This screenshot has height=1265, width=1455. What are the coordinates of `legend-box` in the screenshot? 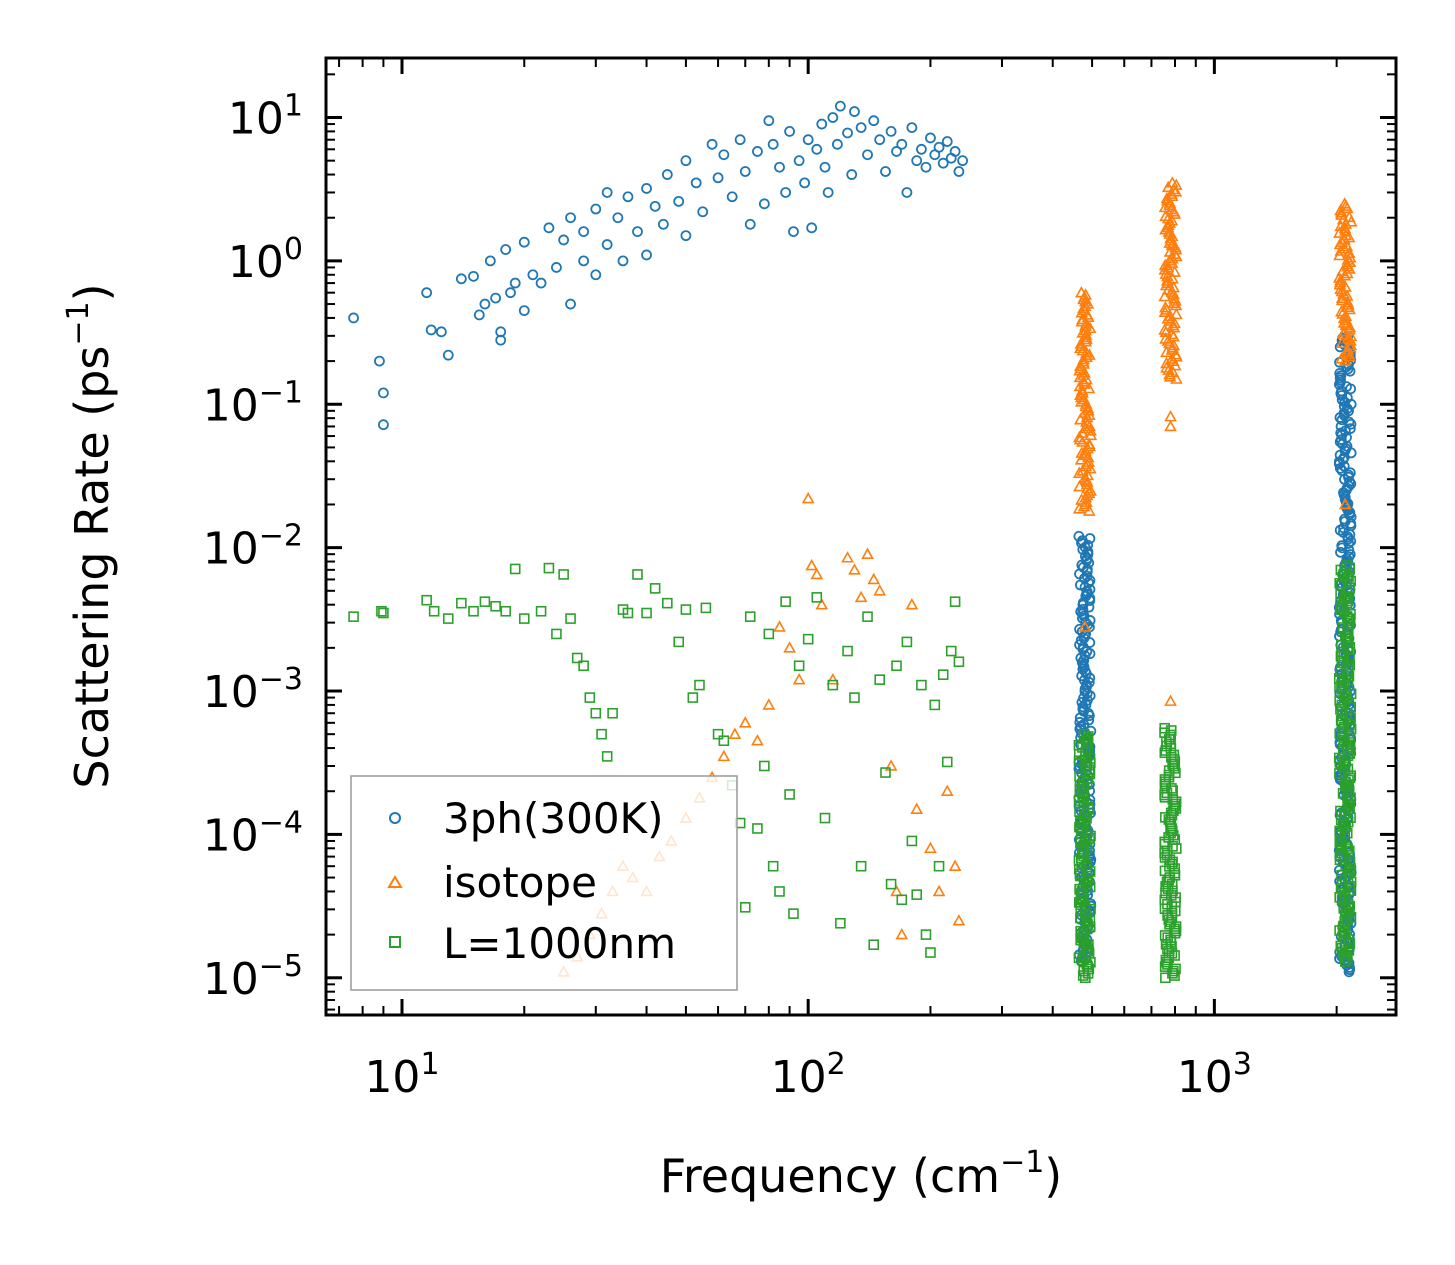 It's located at (544, 883).